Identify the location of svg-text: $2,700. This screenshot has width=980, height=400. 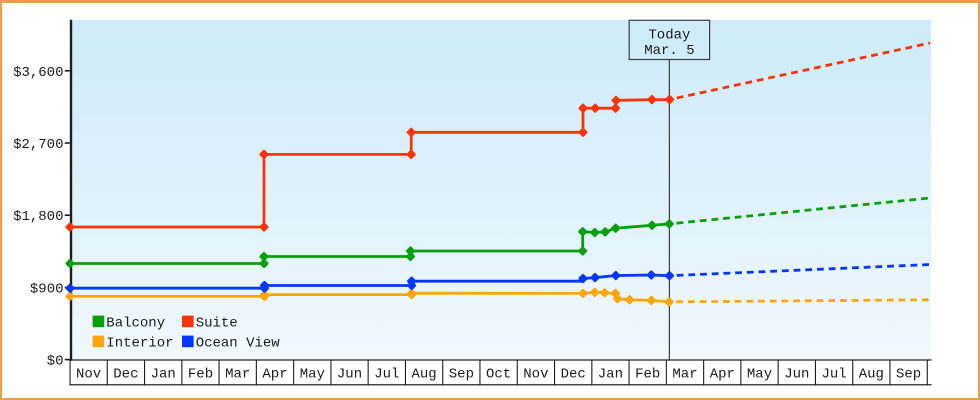
(38, 145).